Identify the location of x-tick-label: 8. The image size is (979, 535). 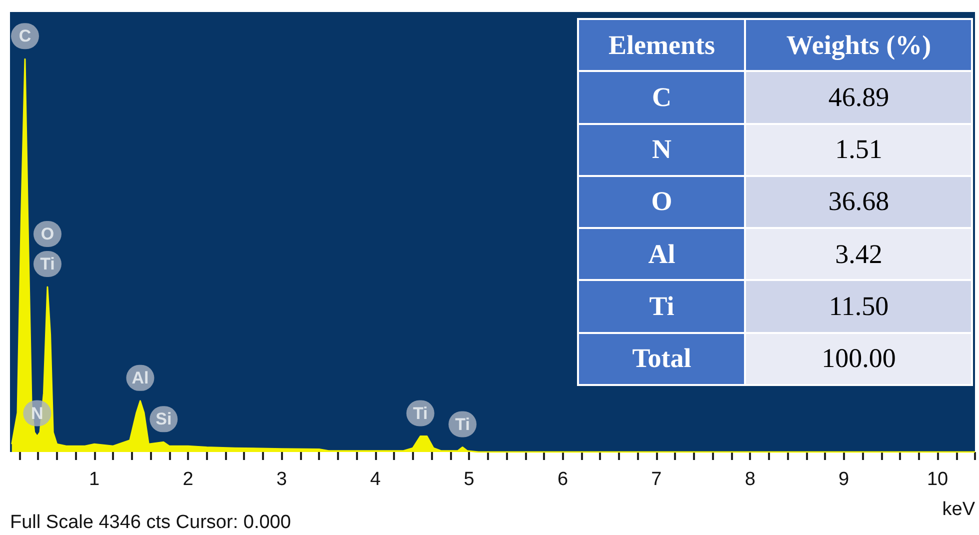
(750, 479).